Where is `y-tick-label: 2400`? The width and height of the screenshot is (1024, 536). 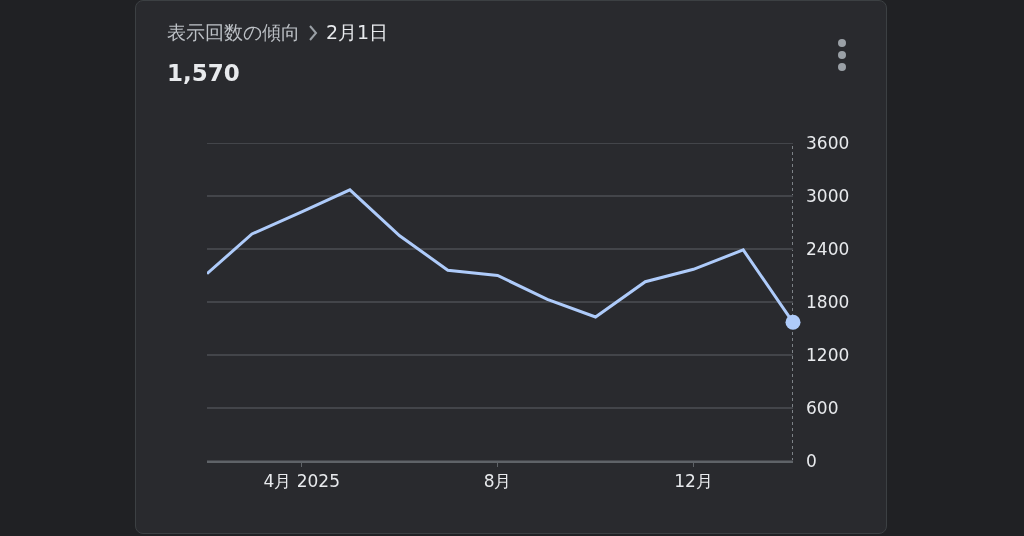
y-tick-label: 2400 is located at coordinates (828, 248).